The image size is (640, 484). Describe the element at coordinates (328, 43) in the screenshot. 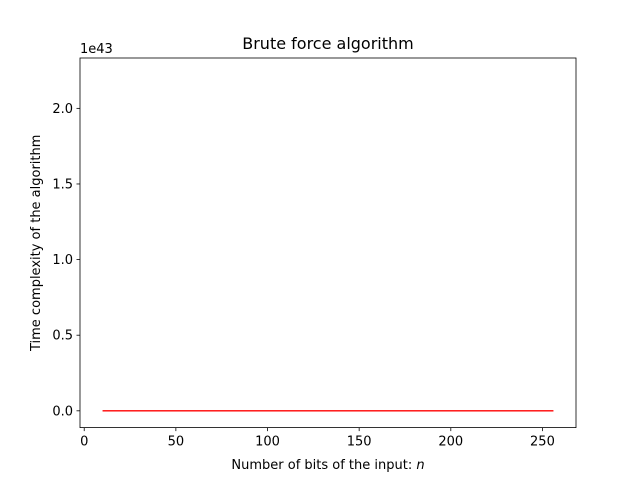

I see `chart-title: Brute force algorithm` at that location.